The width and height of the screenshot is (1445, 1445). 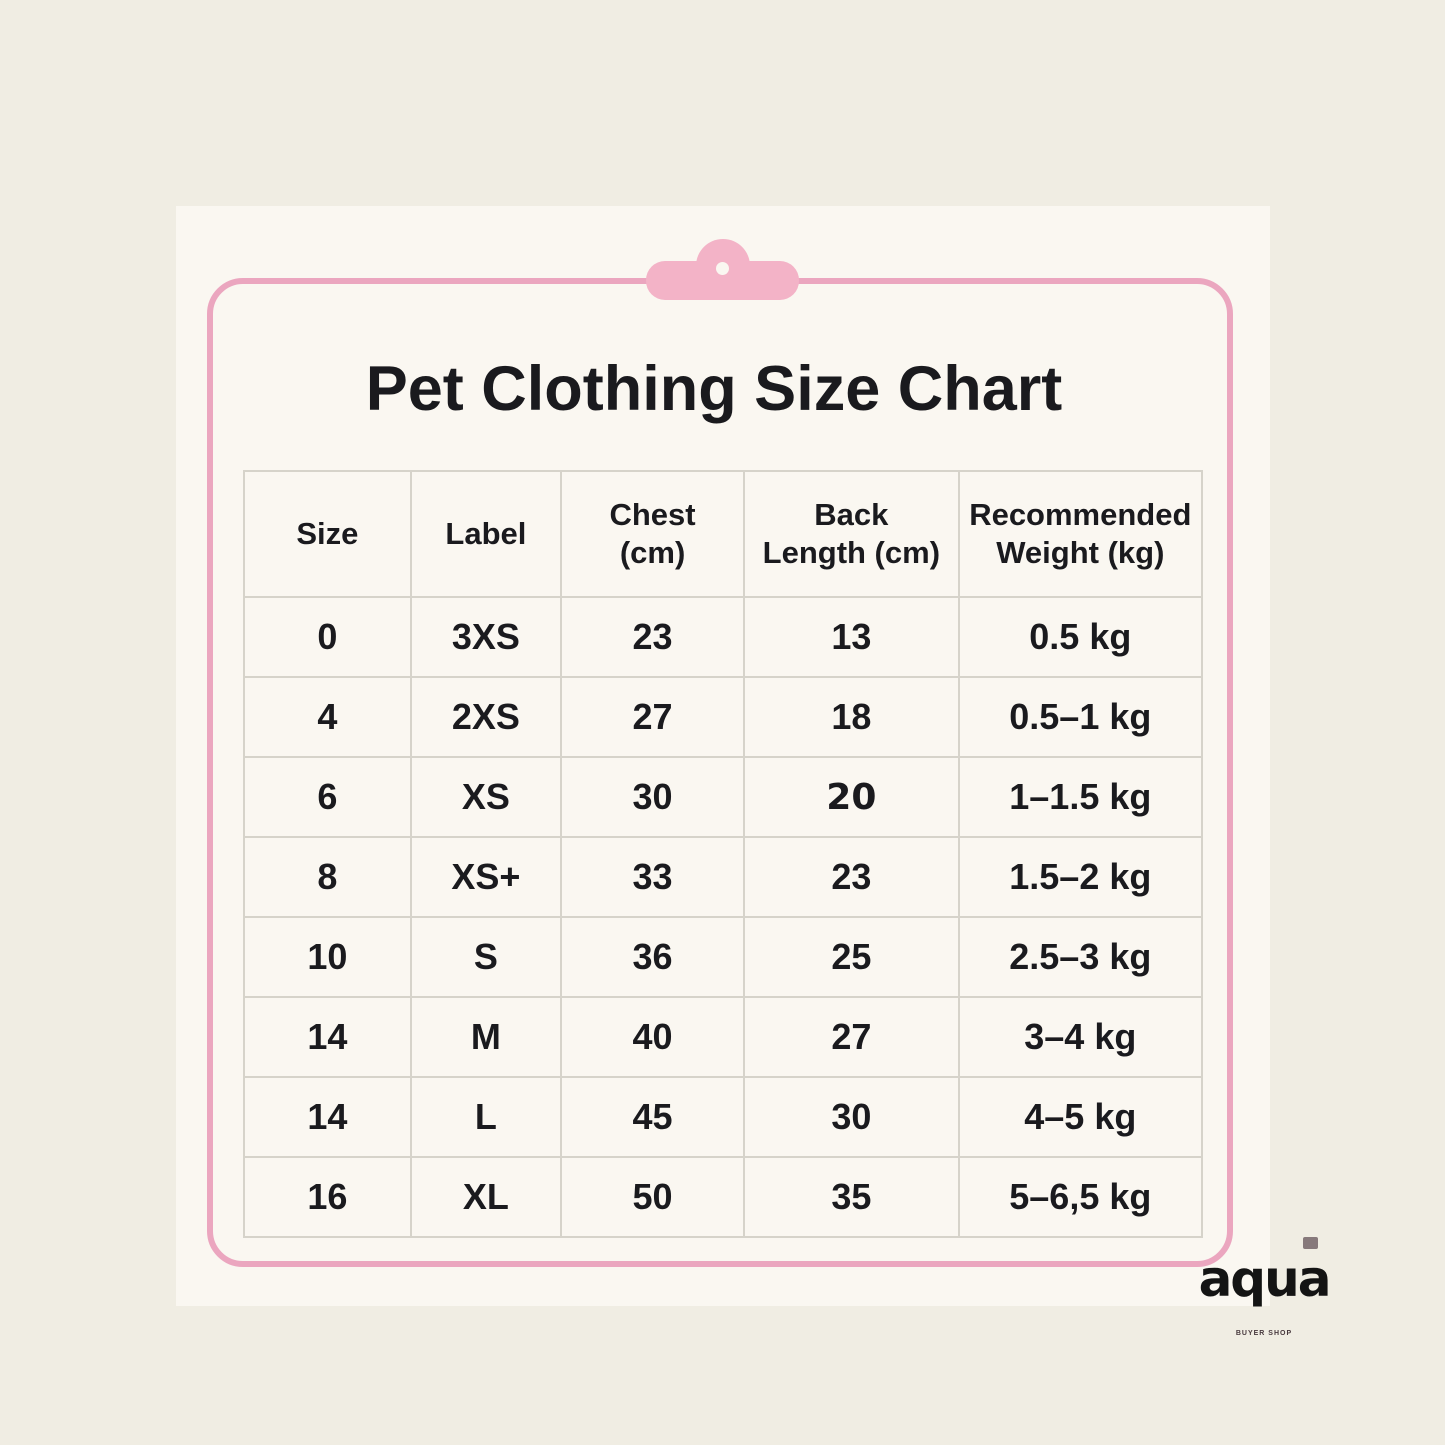 I want to click on table-cell: L, so click(x=486, y=1117).